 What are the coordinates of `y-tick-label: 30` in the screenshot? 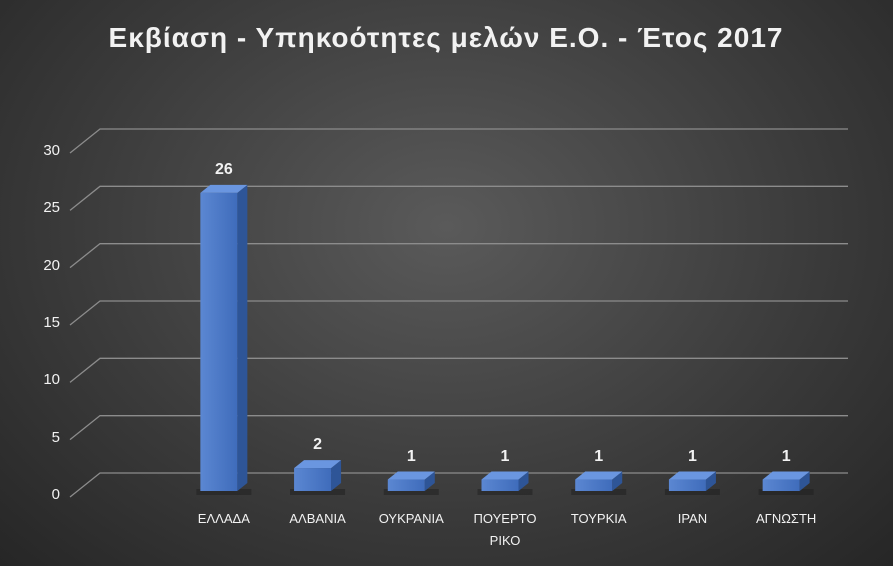 It's located at (51, 150).